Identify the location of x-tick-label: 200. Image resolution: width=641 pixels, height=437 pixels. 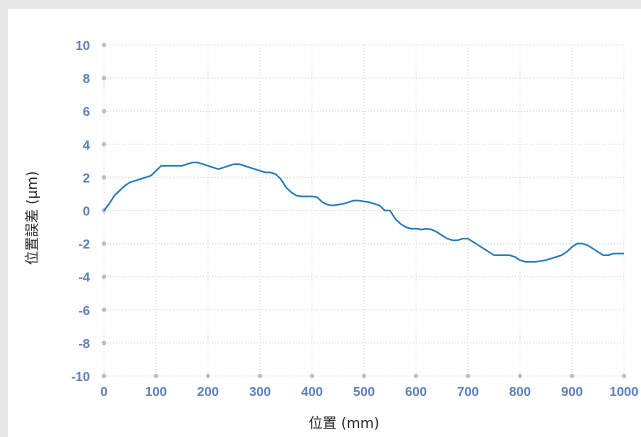
(208, 391).